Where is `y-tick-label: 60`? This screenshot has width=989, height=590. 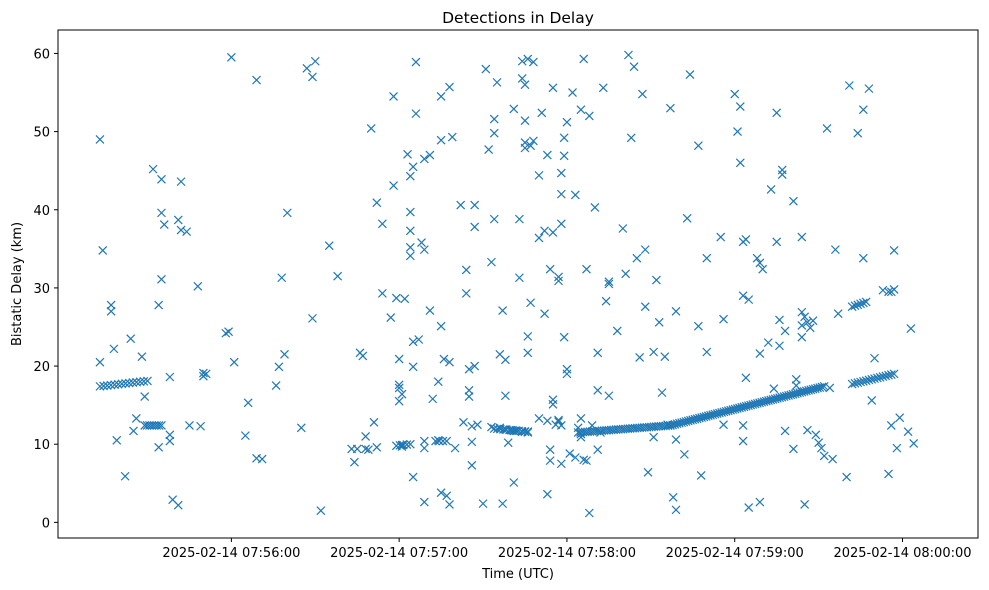
y-tick-label: 60 is located at coordinates (41, 54).